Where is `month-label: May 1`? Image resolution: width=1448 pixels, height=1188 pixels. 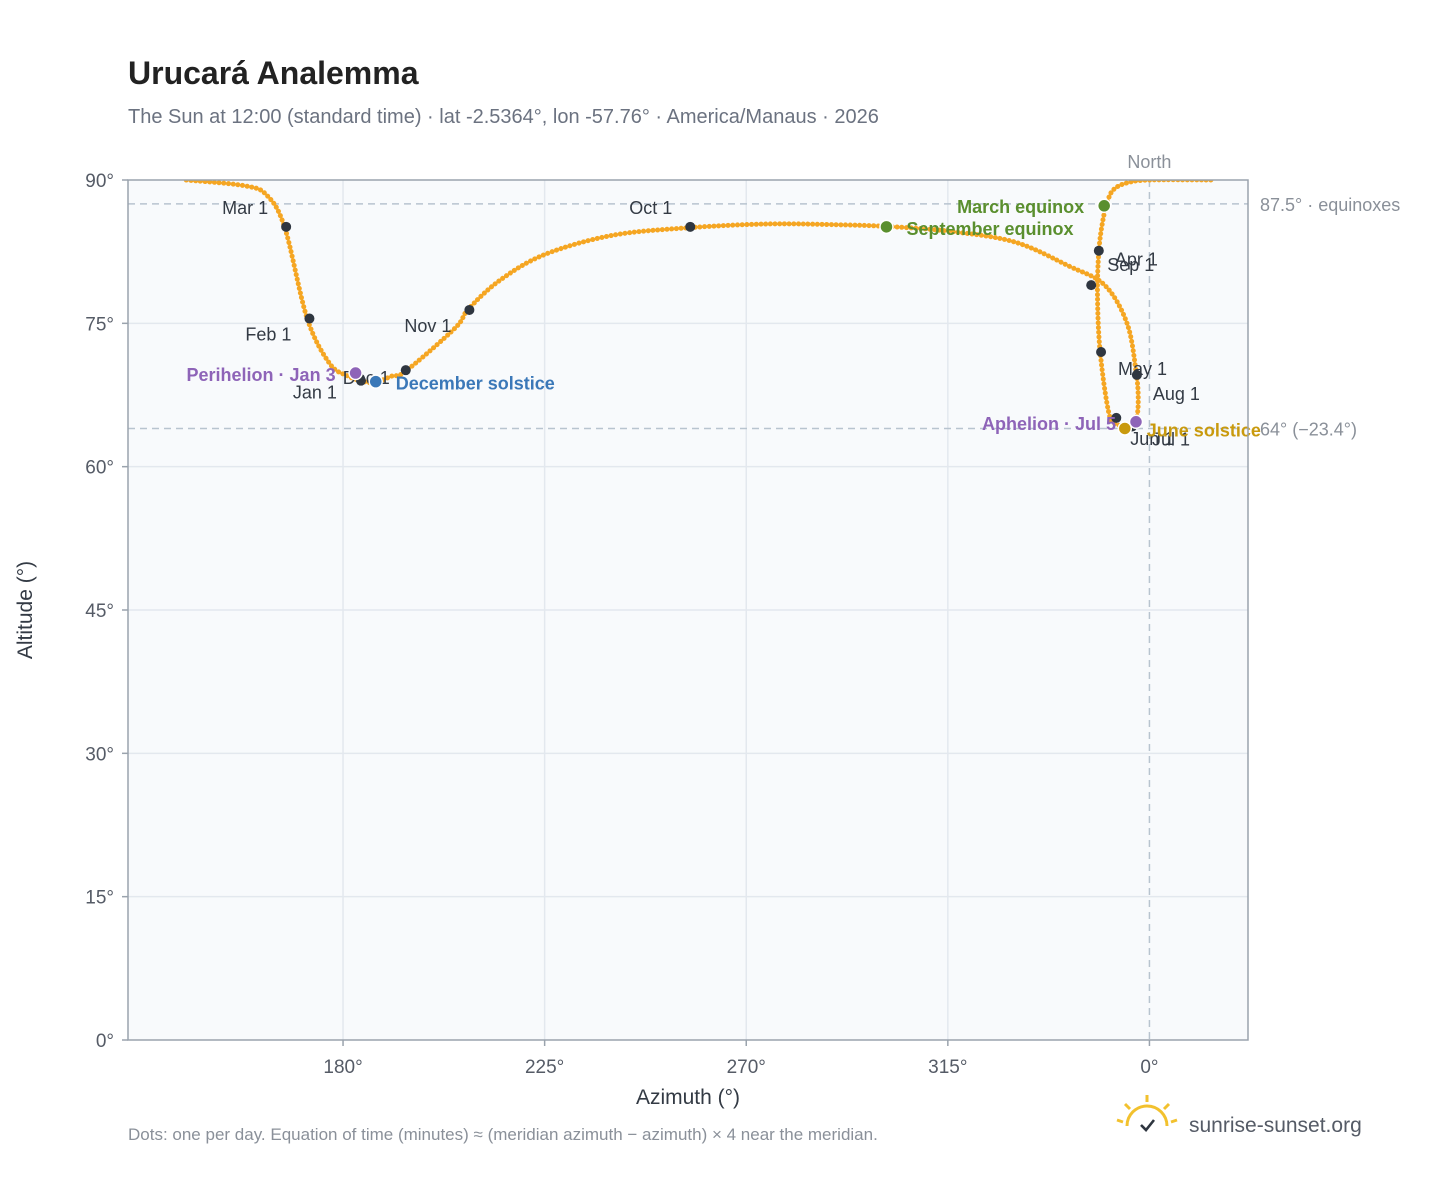 month-label: May 1 is located at coordinates (1142, 369).